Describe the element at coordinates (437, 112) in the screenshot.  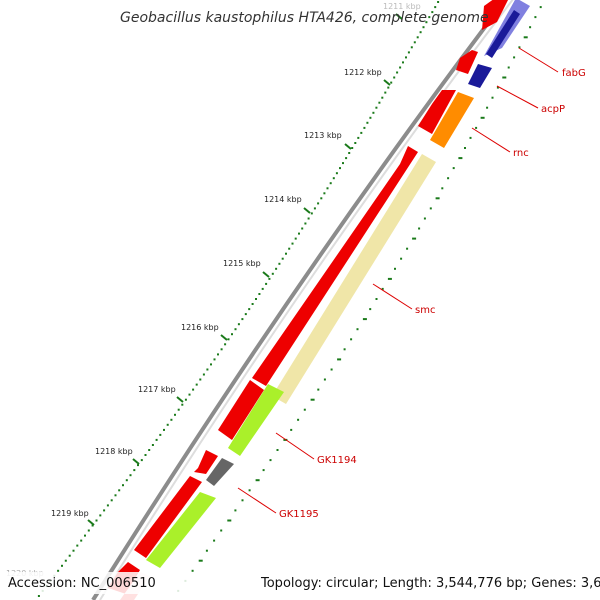
I see `cds-block-rnc-forward` at that location.